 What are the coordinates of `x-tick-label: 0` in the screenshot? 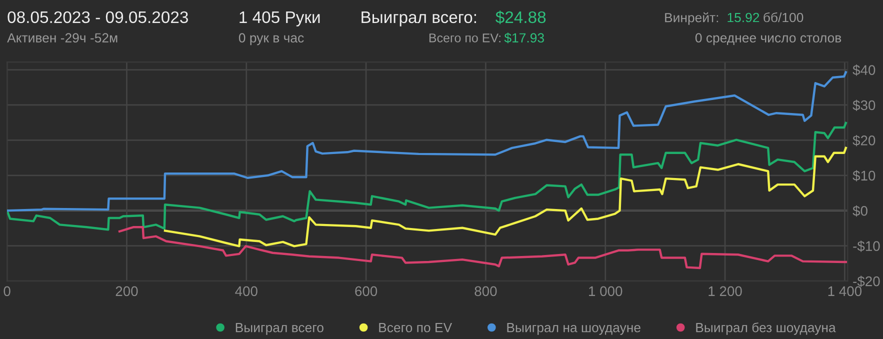 It's located at (7, 291).